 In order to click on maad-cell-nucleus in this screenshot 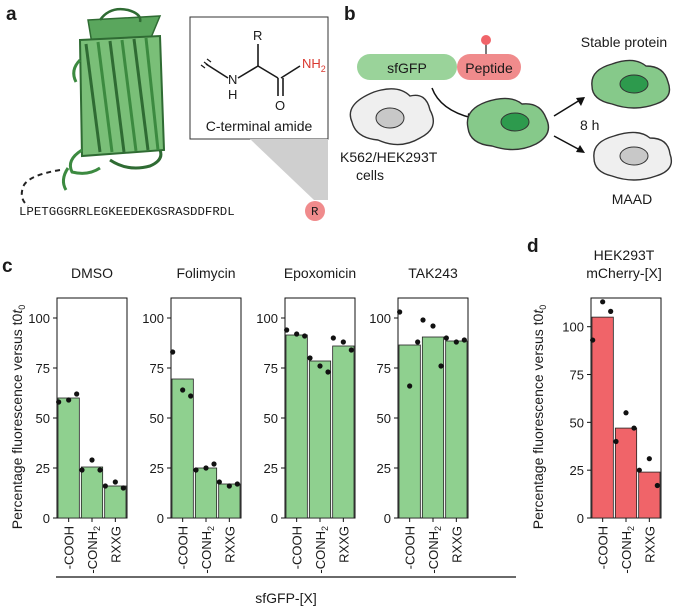, I will do `click(634, 156)`.